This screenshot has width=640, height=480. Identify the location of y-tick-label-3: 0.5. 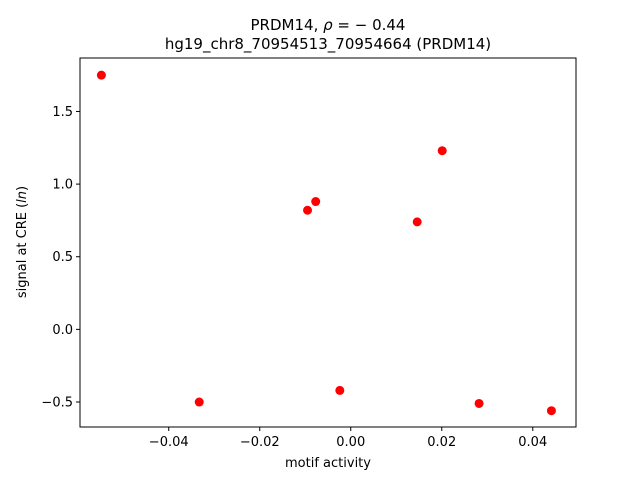
(62, 257).